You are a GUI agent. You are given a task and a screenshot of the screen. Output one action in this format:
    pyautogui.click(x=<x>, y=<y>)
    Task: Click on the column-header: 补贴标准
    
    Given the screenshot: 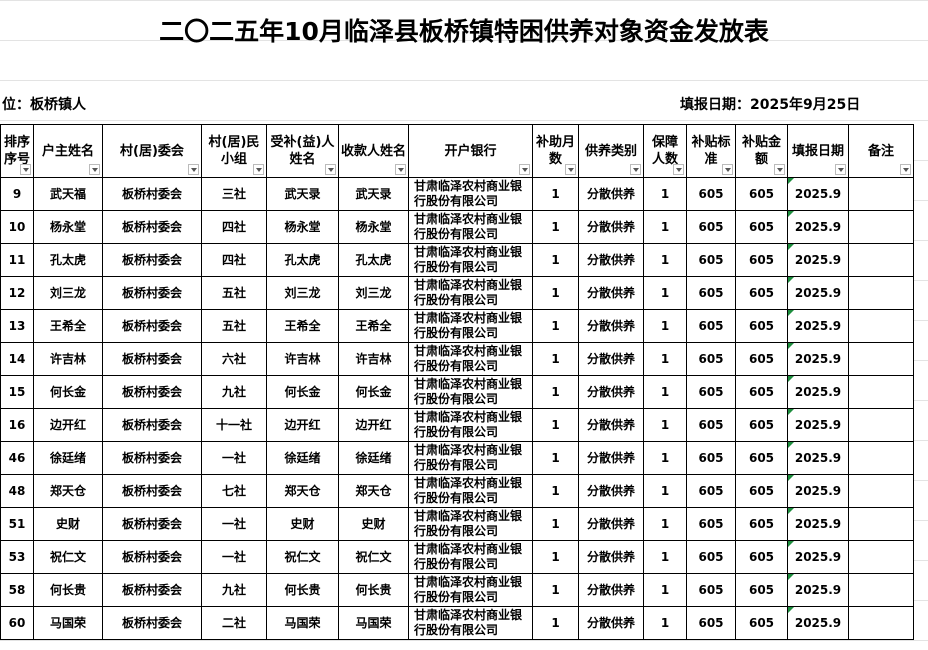 What is the action you would take?
    pyautogui.click(x=711, y=151)
    